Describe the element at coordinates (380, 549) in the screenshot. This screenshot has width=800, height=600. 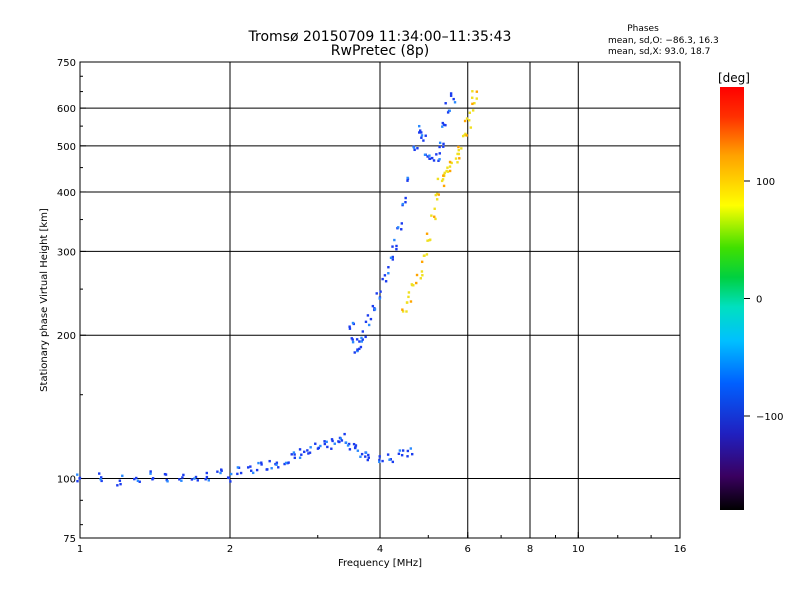
I see `x-tick-label: 4` at that location.